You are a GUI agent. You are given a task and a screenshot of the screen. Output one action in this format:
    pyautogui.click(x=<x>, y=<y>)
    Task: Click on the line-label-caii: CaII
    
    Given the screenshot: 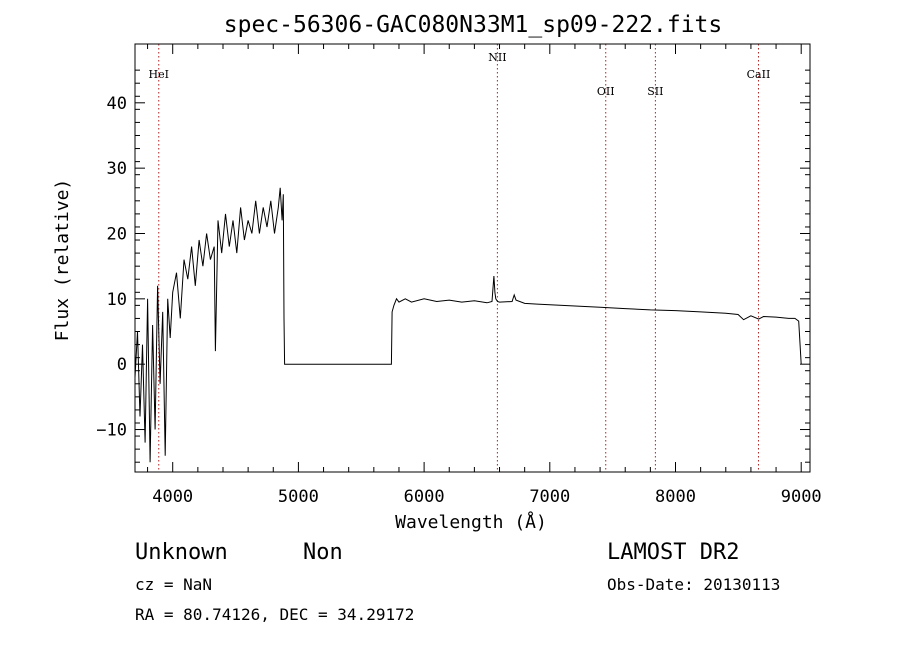 What is the action you would take?
    pyautogui.click(x=759, y=74)
    